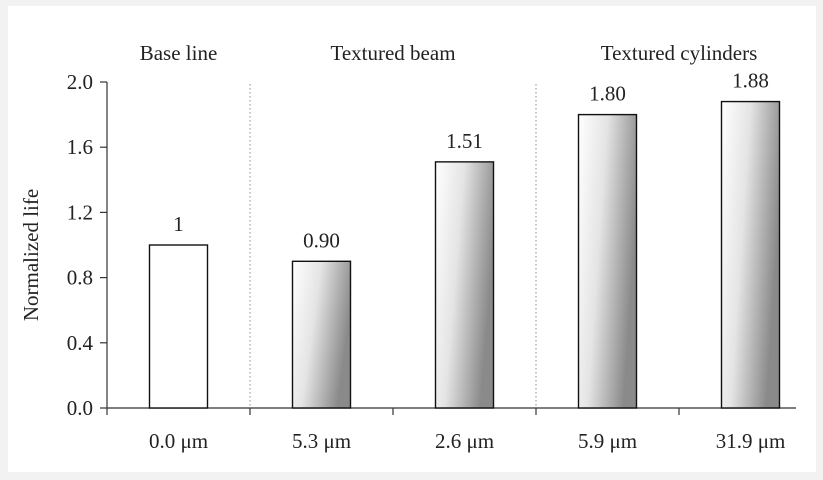 This screenshot has height=480, width=823. Describe the element at coordinates (80, 82) in the screenshot. I see `y-tick-label: 2.0` at that location.